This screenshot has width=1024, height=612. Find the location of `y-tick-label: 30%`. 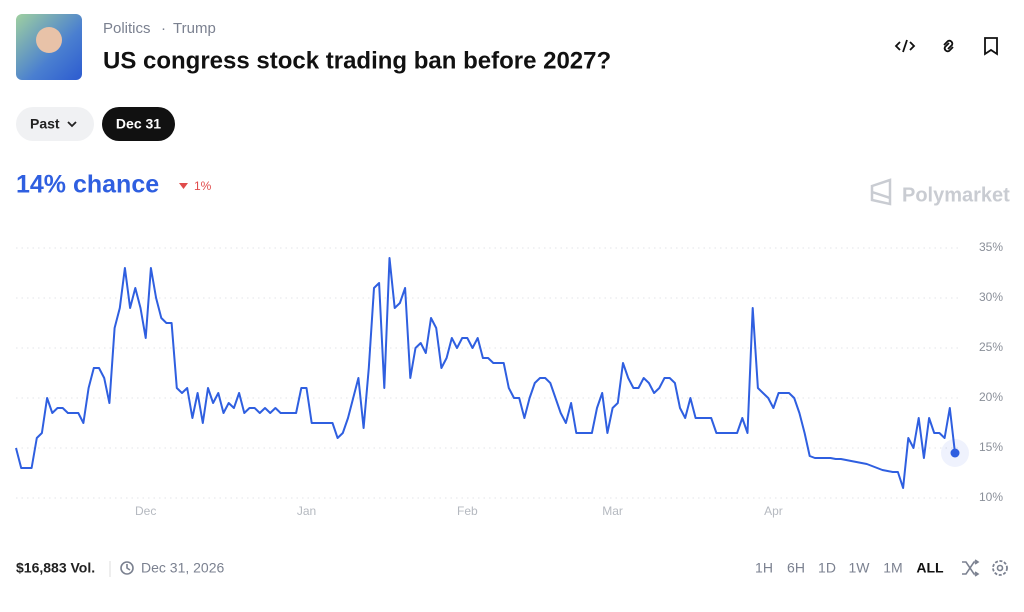

y-tick-label: 30% is located at coordinates (991, 297).